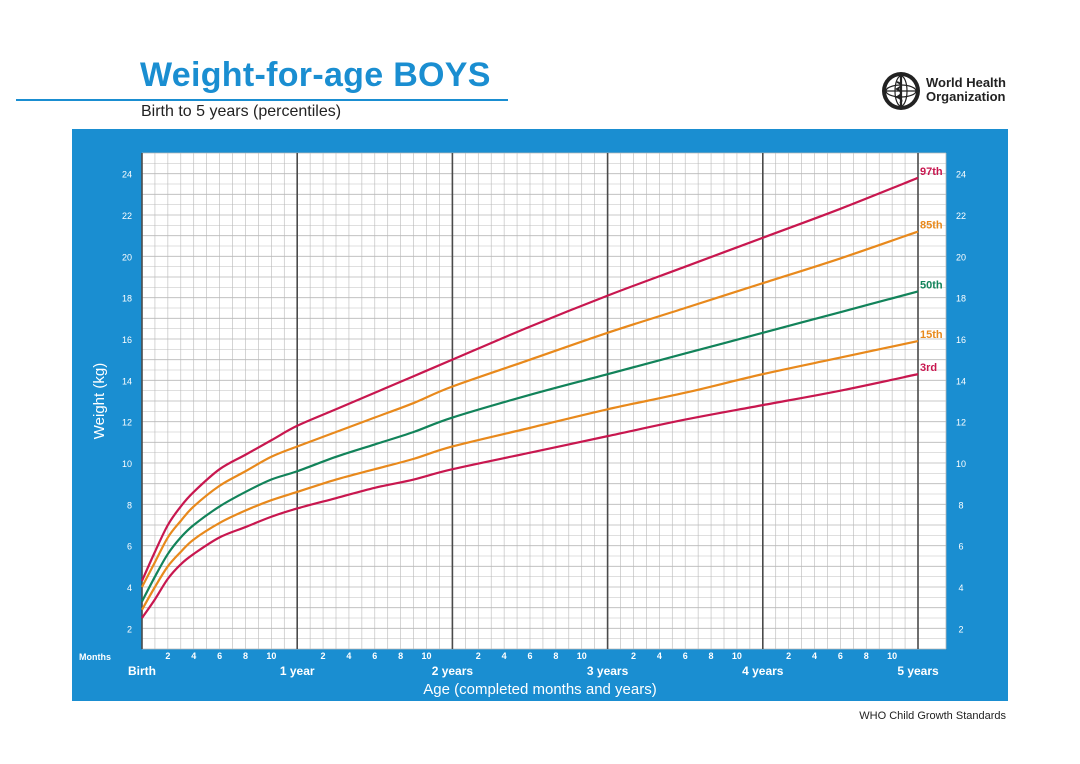 The image size is (1080, 764). What do you see at coordinates (931, 226) in the screenshot?
I see `series-label-85th: 85th` at bounding box center [931, 226].